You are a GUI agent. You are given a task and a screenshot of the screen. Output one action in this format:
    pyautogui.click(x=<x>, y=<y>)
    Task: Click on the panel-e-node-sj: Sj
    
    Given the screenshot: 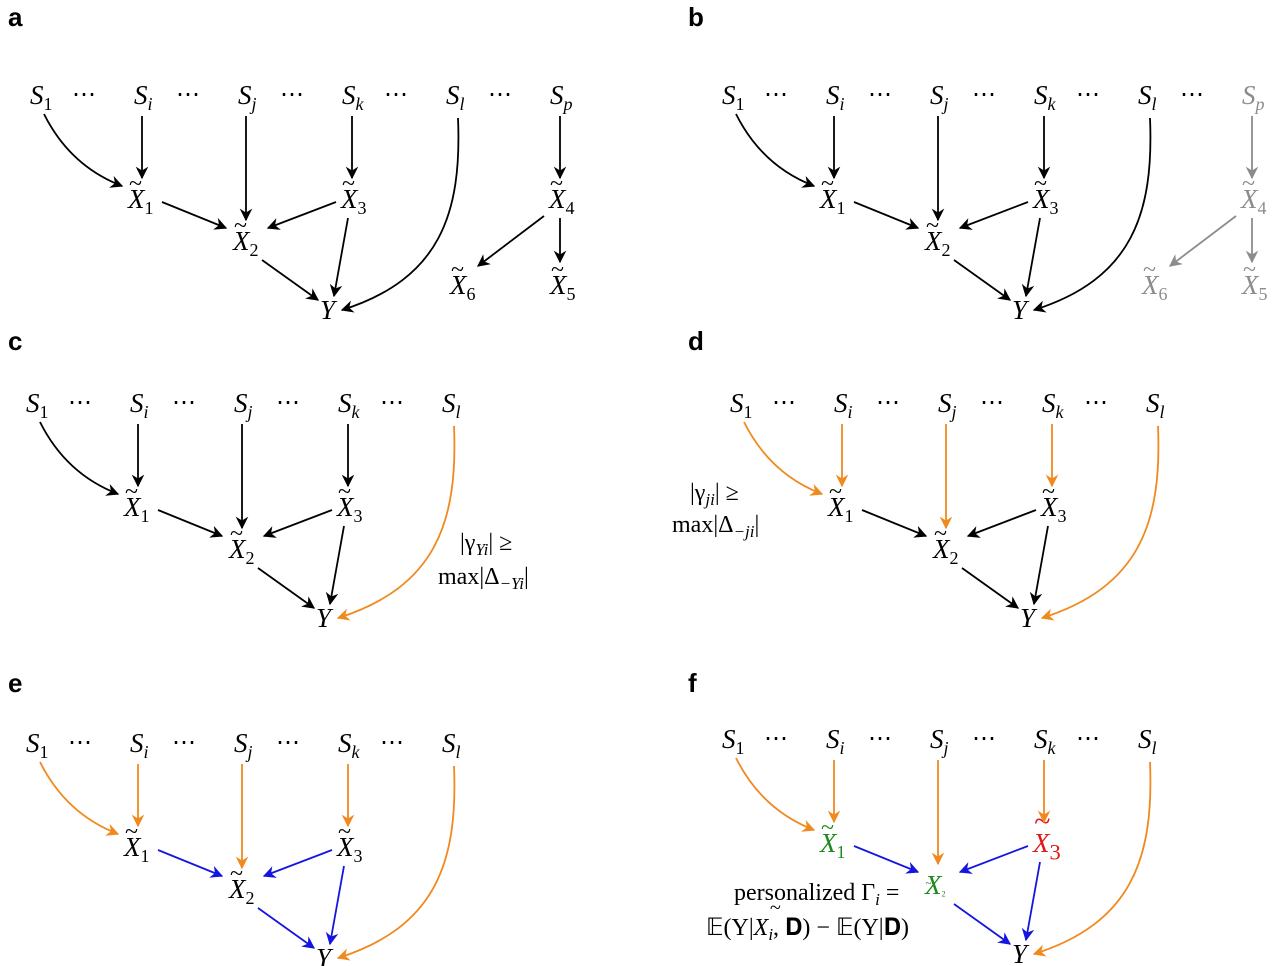 What is the action you would take?
    pyautogui.click(x=243, y=745)
    